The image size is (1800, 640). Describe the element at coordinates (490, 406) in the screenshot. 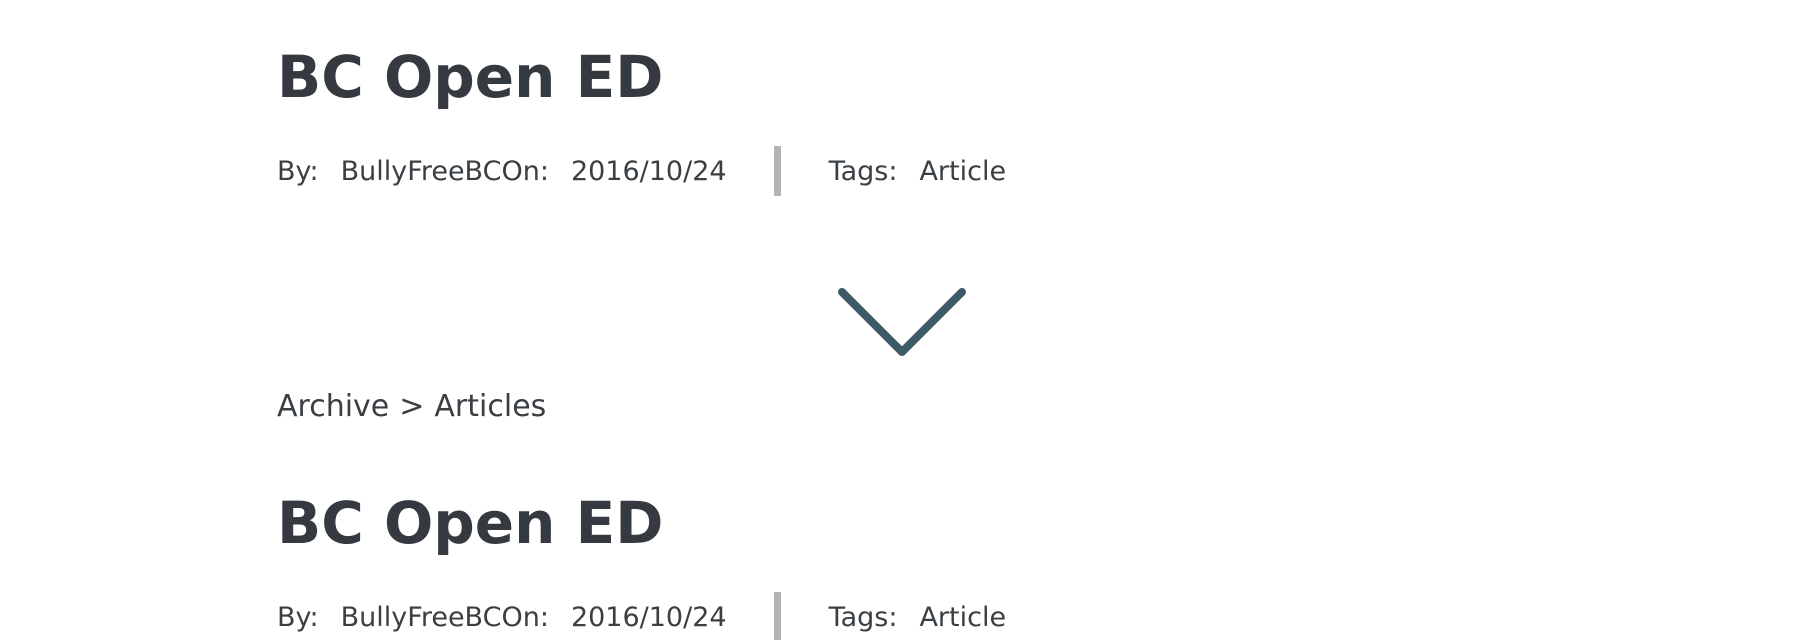

I see `breadcrumb-articles: Articles` at that location.